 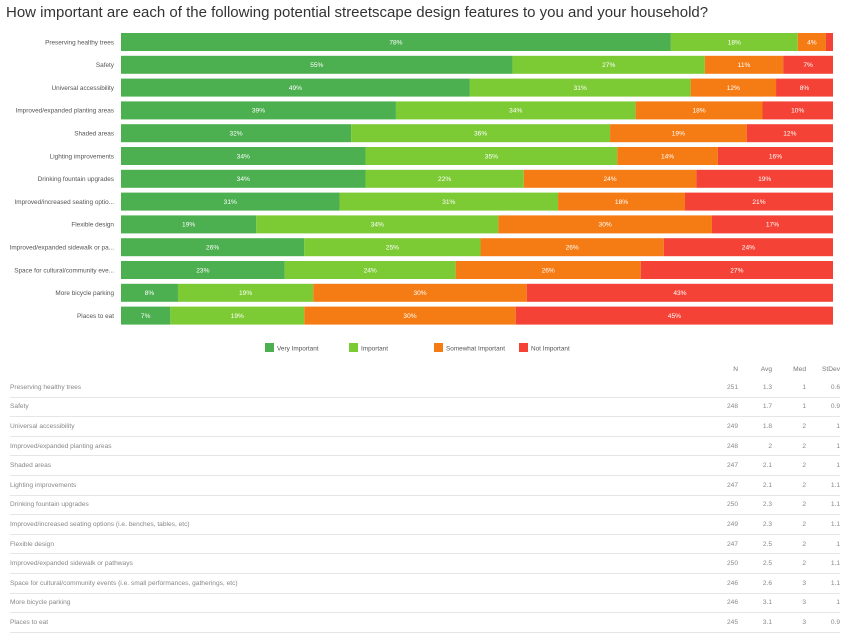 I want to click on stats-row-n: 251, so click(x=732, y=387).